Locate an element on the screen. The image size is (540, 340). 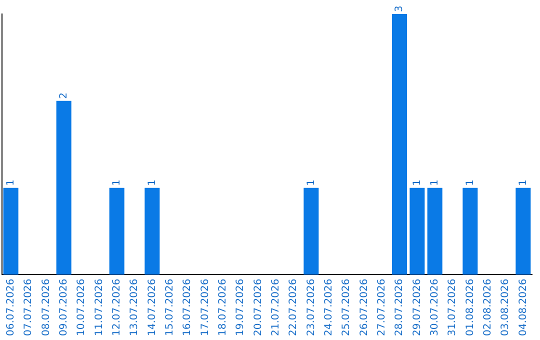
x-tick-label: 20.07.2026 is located at coordinates (258, 307).